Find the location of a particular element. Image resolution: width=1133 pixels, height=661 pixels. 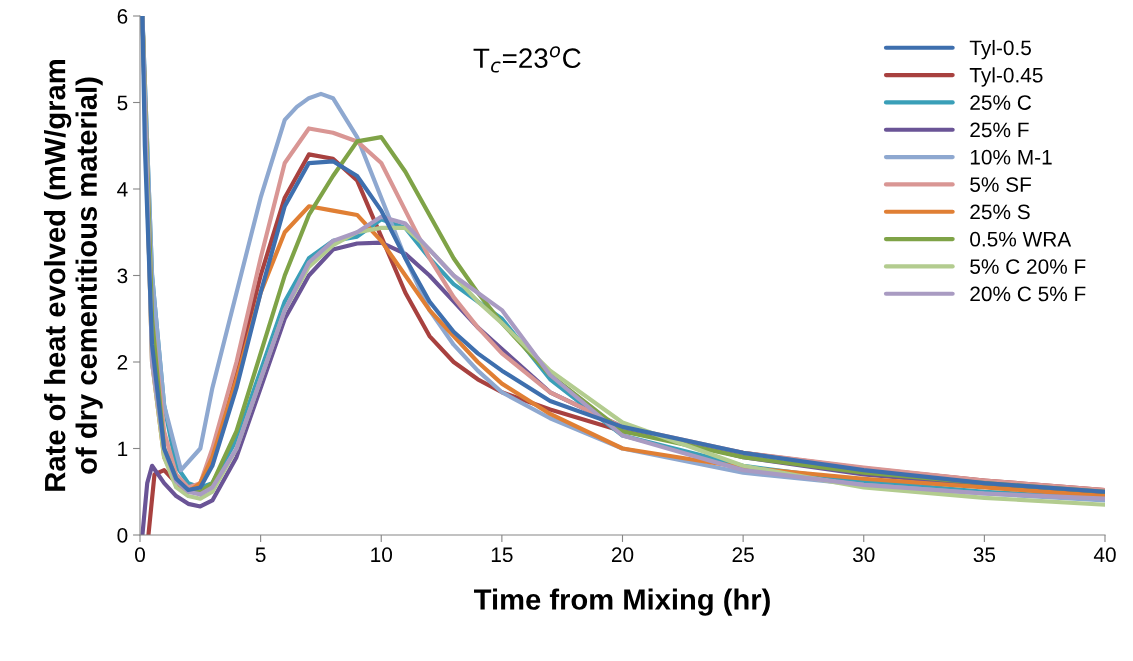

annotation: T$_{c}$=23$^{o}$C is located at coordinates (527, 59).